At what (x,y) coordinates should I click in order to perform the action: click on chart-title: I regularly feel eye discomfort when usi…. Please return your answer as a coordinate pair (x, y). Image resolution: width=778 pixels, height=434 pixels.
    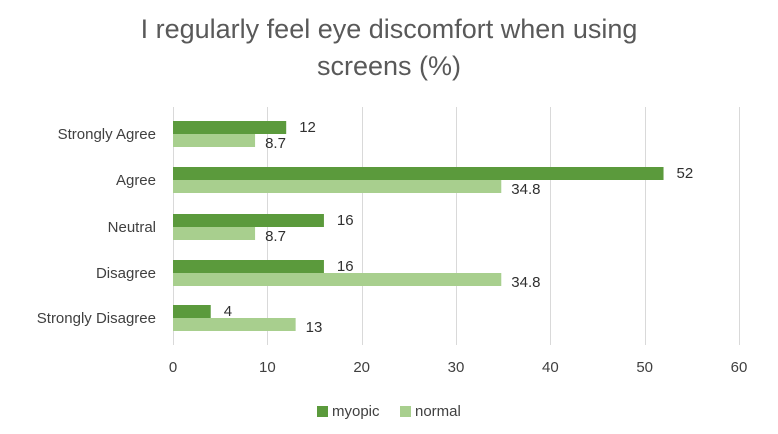
    Looking at the image, I should click on (389, 47).